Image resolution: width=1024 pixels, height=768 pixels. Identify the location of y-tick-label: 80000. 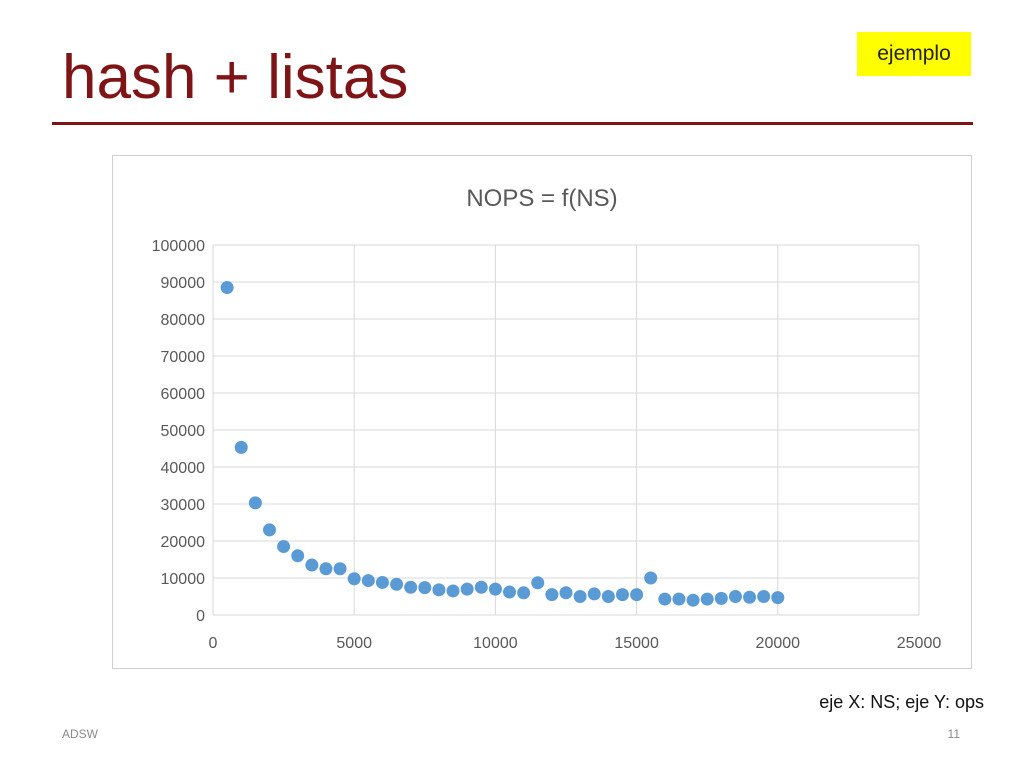
(183, 320).